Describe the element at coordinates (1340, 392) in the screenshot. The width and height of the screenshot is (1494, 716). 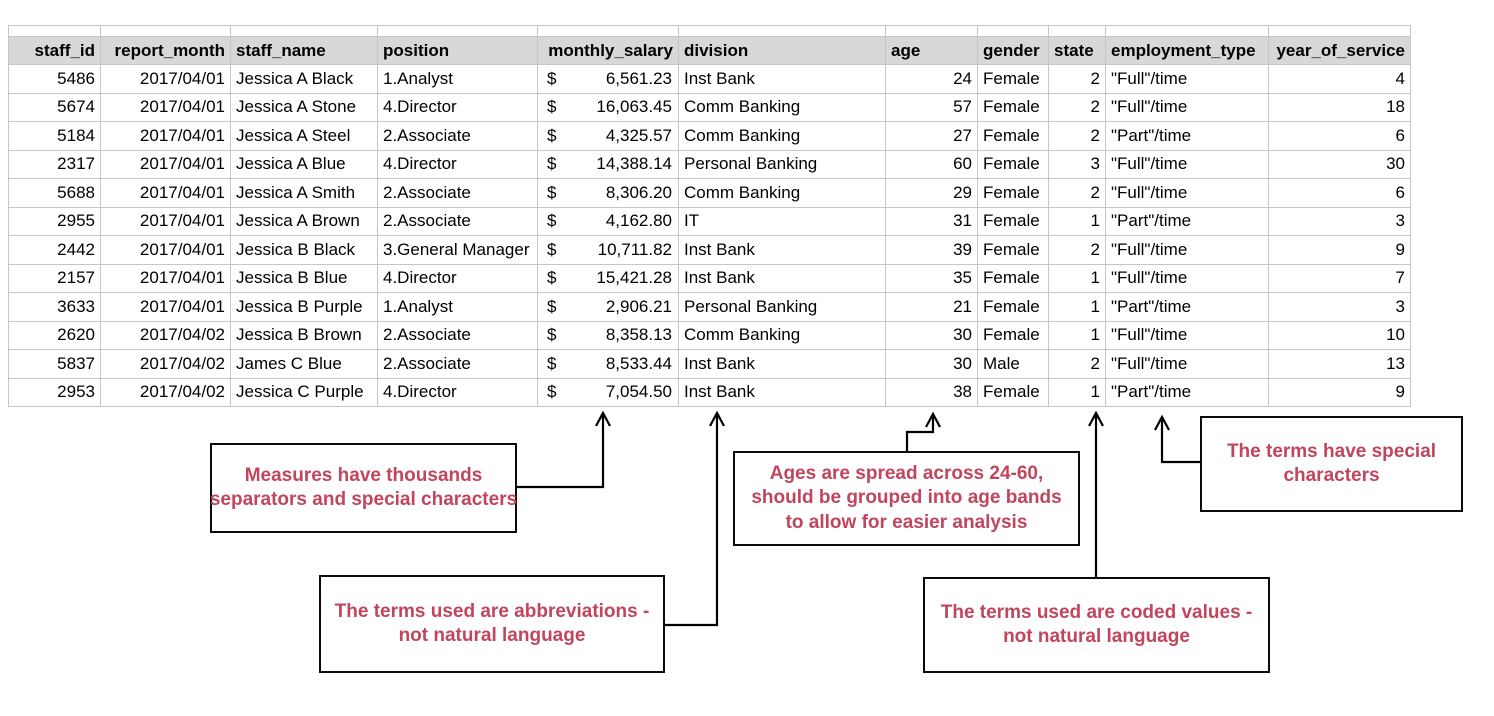
I see `cell-year_of_service: 9` at that location.